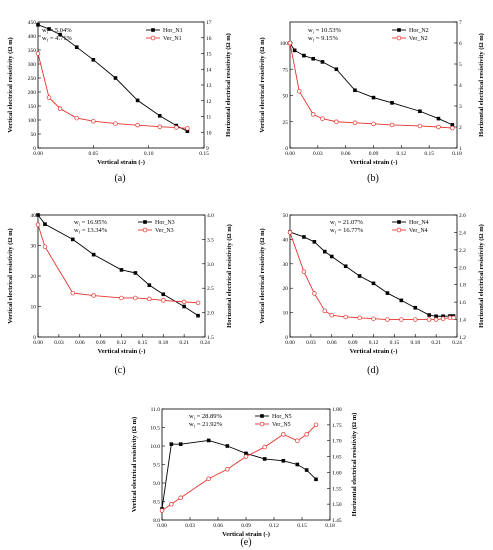 This screenshot has height=550, width=493. What do you see at coordinates (281, 425) in the screenshot?
I see `legend-label: Ver_N5` at bounding box center [281, 425].